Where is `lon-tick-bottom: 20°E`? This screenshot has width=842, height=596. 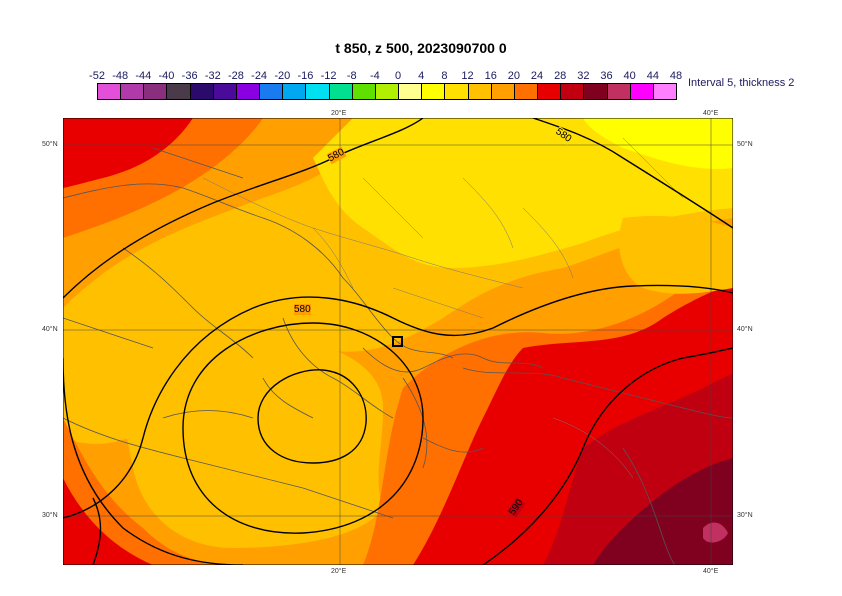 lon-tick-bottom: 20°E is located at coordinates (339, 571).